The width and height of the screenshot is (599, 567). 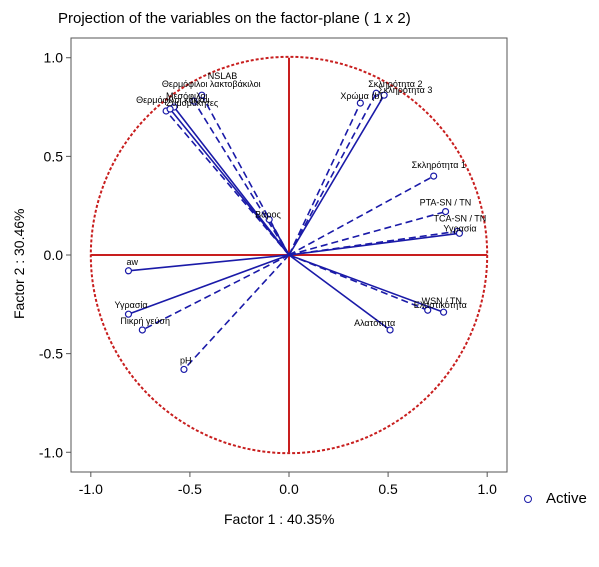 What do you see at coordinates (289, 489) in the screenshot?
I see `x-tick-label: 0.0` at bounding box center [289, 489].